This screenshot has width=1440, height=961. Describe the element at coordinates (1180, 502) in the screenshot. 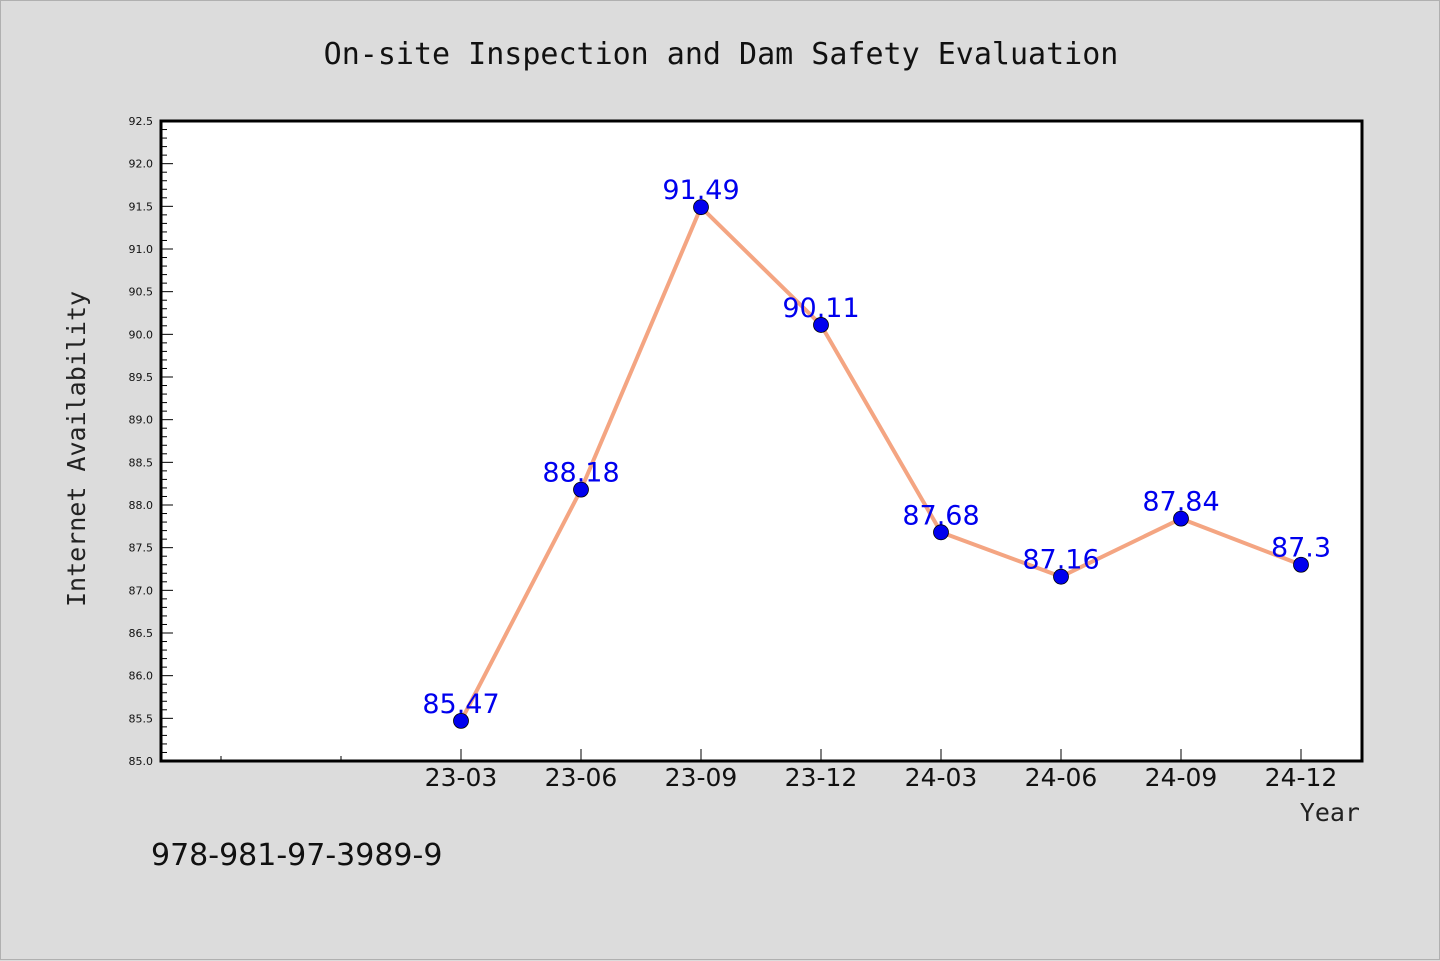

I see `data-label: 87.84` at that location.